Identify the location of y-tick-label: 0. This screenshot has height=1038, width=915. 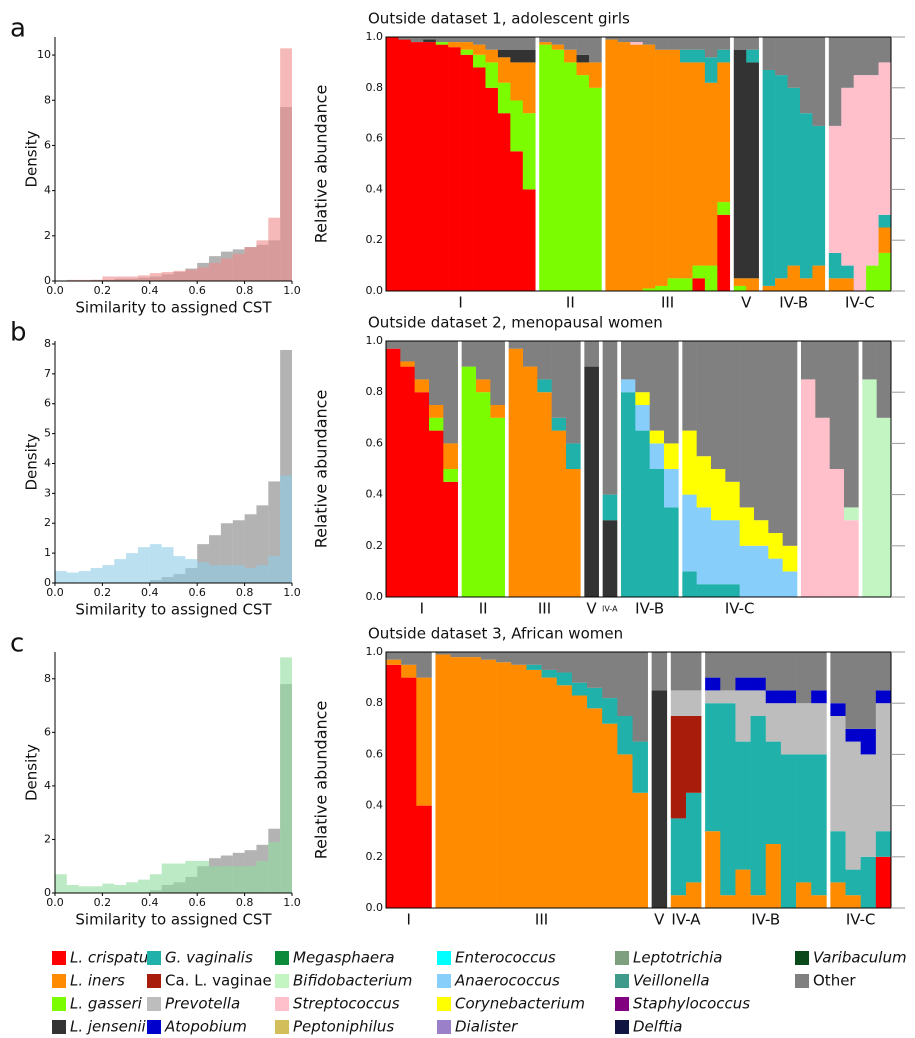
(47, 582).